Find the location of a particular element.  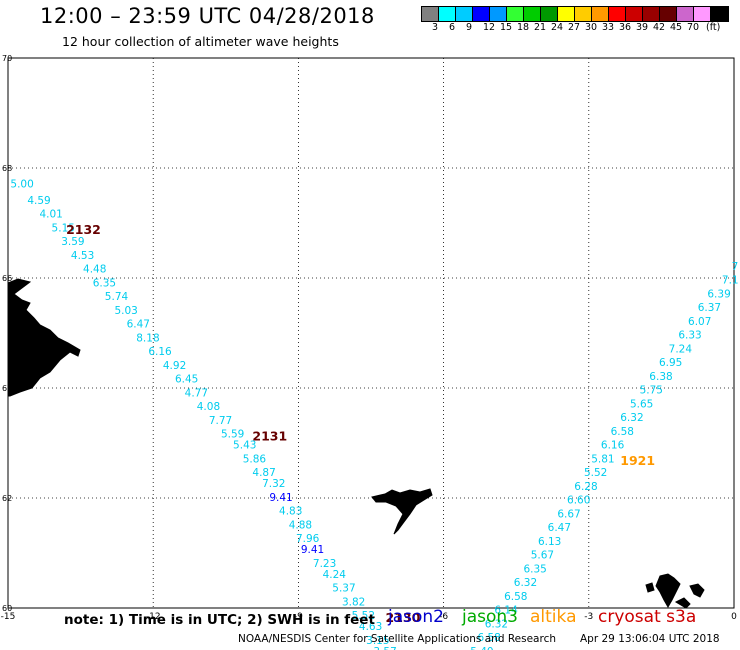

wave-height-value: 5.03 is located at coordinates (125, 311).